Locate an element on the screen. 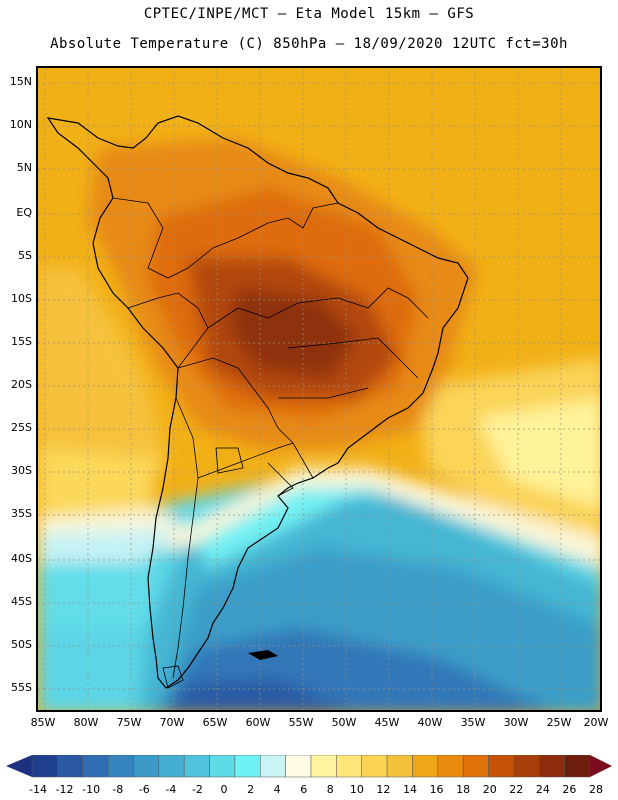 The height and width of the screenshot is (800, 618). colorbar-tick-label: -2 is located at coordinates (197, 789).